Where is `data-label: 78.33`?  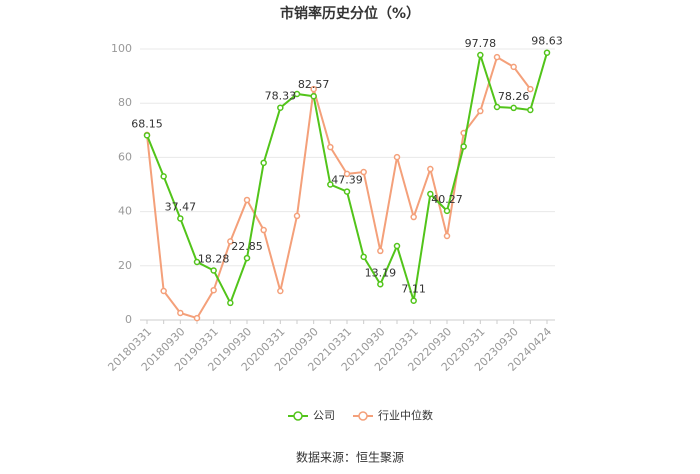
data-label: 78.33 is located at coordinates (281, 96).